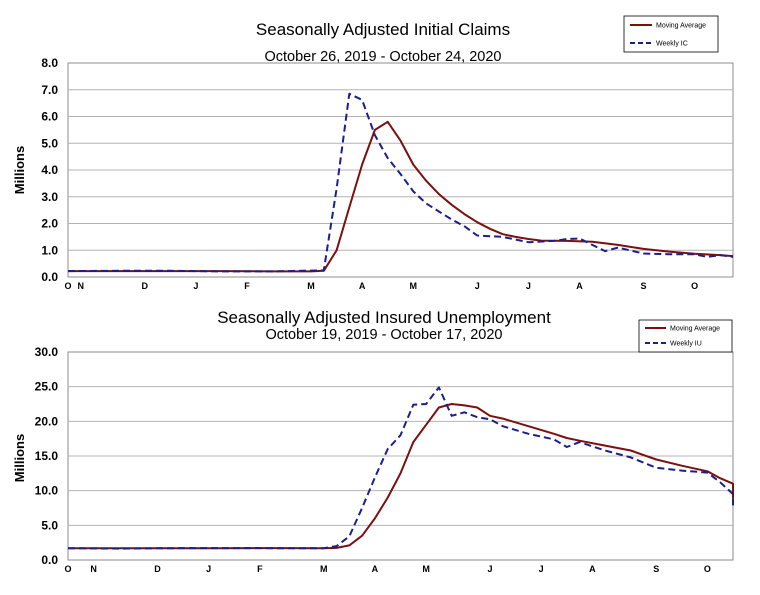  What do you see at coordinates (47, 491) in the screenshot?
I see `y-tick-label: 10.0` at bounding box center [47, 491].